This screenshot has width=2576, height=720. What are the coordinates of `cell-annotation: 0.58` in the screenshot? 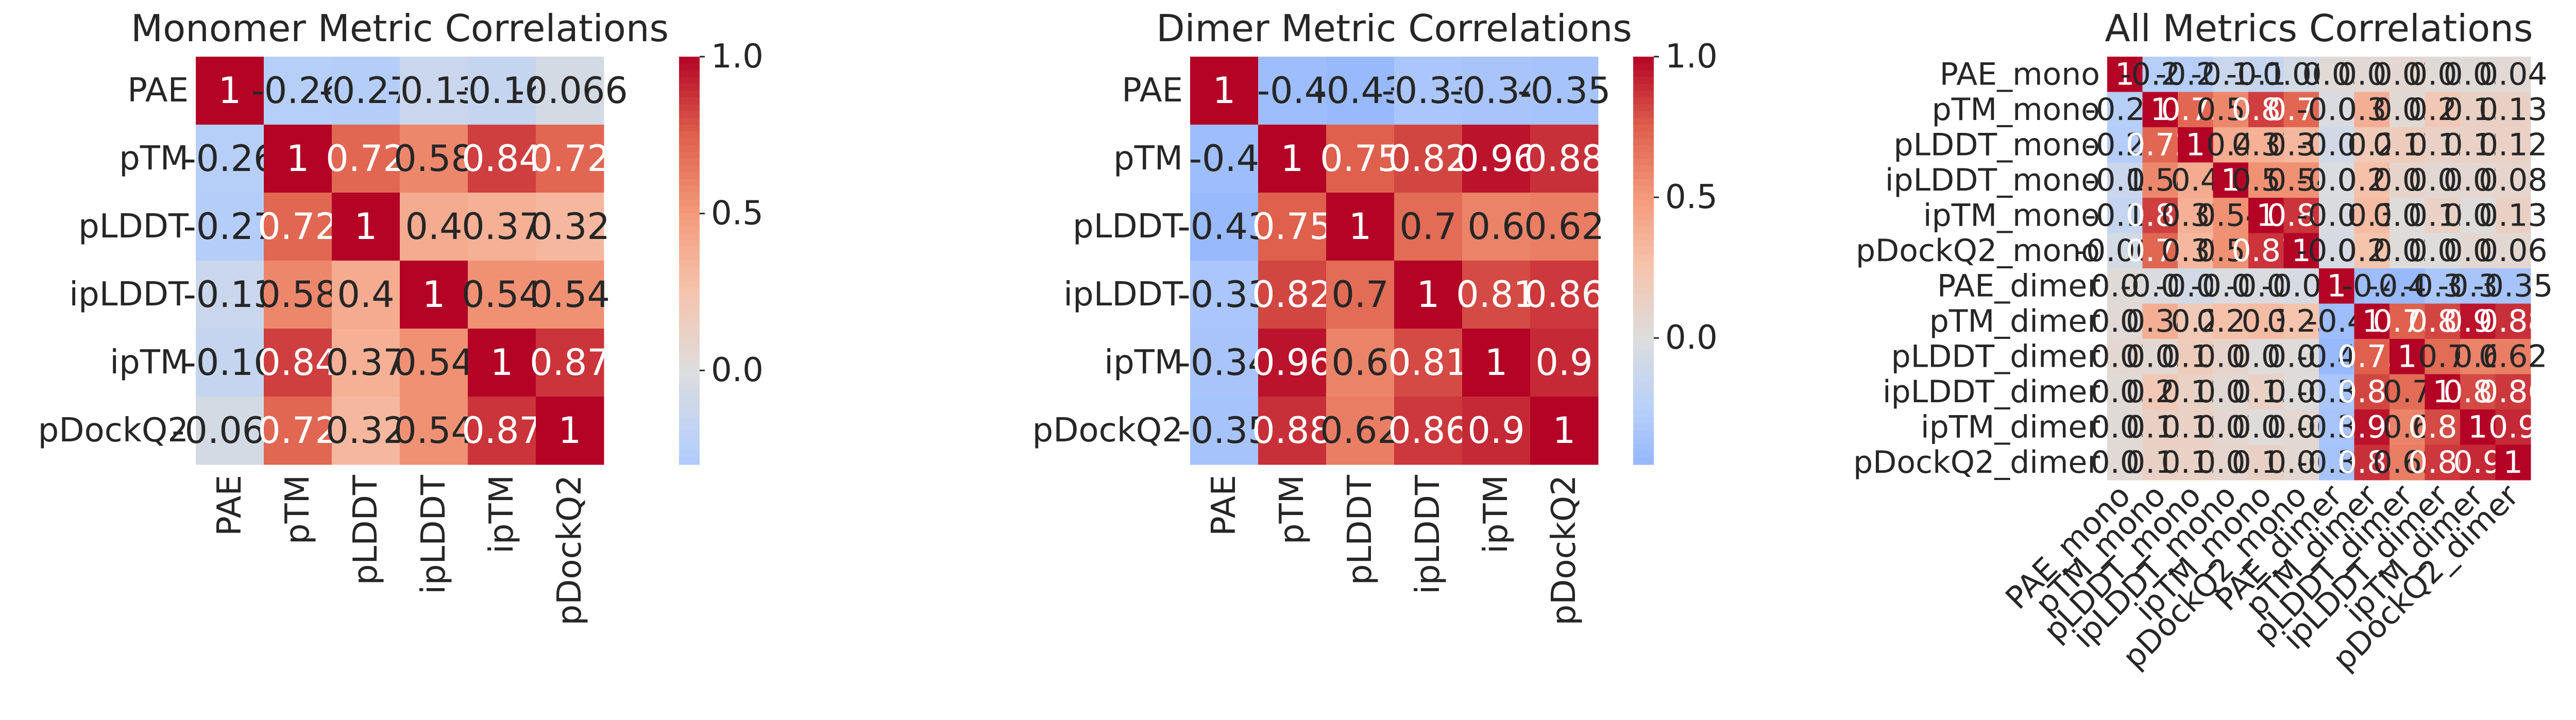 It's located at (434, 159).